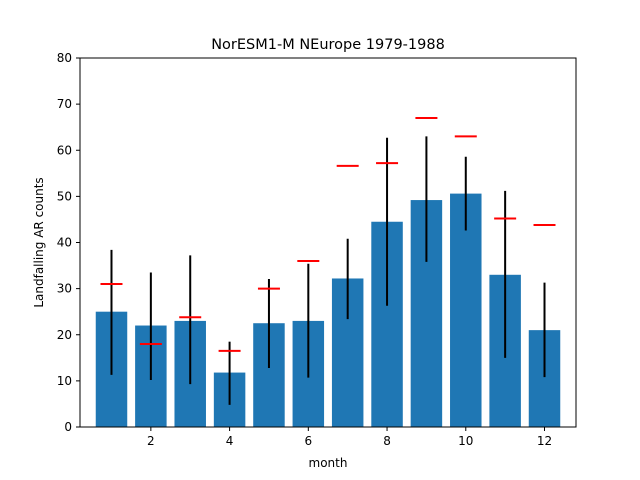 The image size is (640, 480). Describe the element at coordinates (64, 243) in the screenshot. I see `y-tick-label: 40` at that location.